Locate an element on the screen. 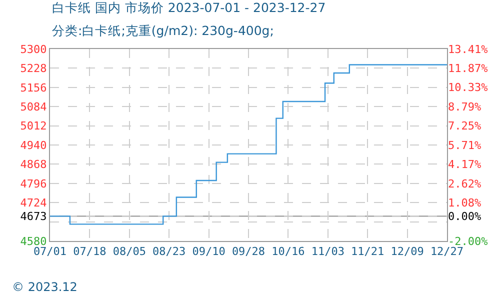 The width and height of the screenshot is (500, 300). y-tick-label: 4940 is located at coordinates (33, 145).